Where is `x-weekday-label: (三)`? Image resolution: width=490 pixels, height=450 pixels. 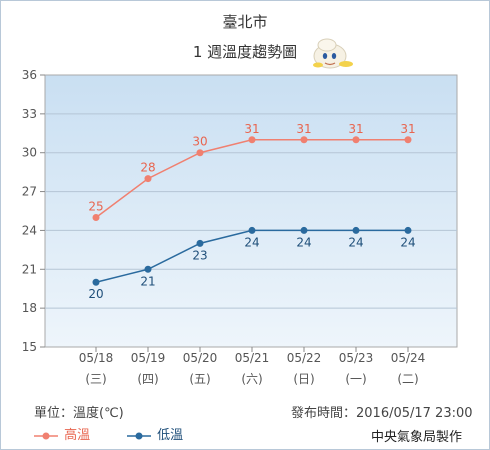
x-weekday-label: (三) is located at coordinates (95, 379).